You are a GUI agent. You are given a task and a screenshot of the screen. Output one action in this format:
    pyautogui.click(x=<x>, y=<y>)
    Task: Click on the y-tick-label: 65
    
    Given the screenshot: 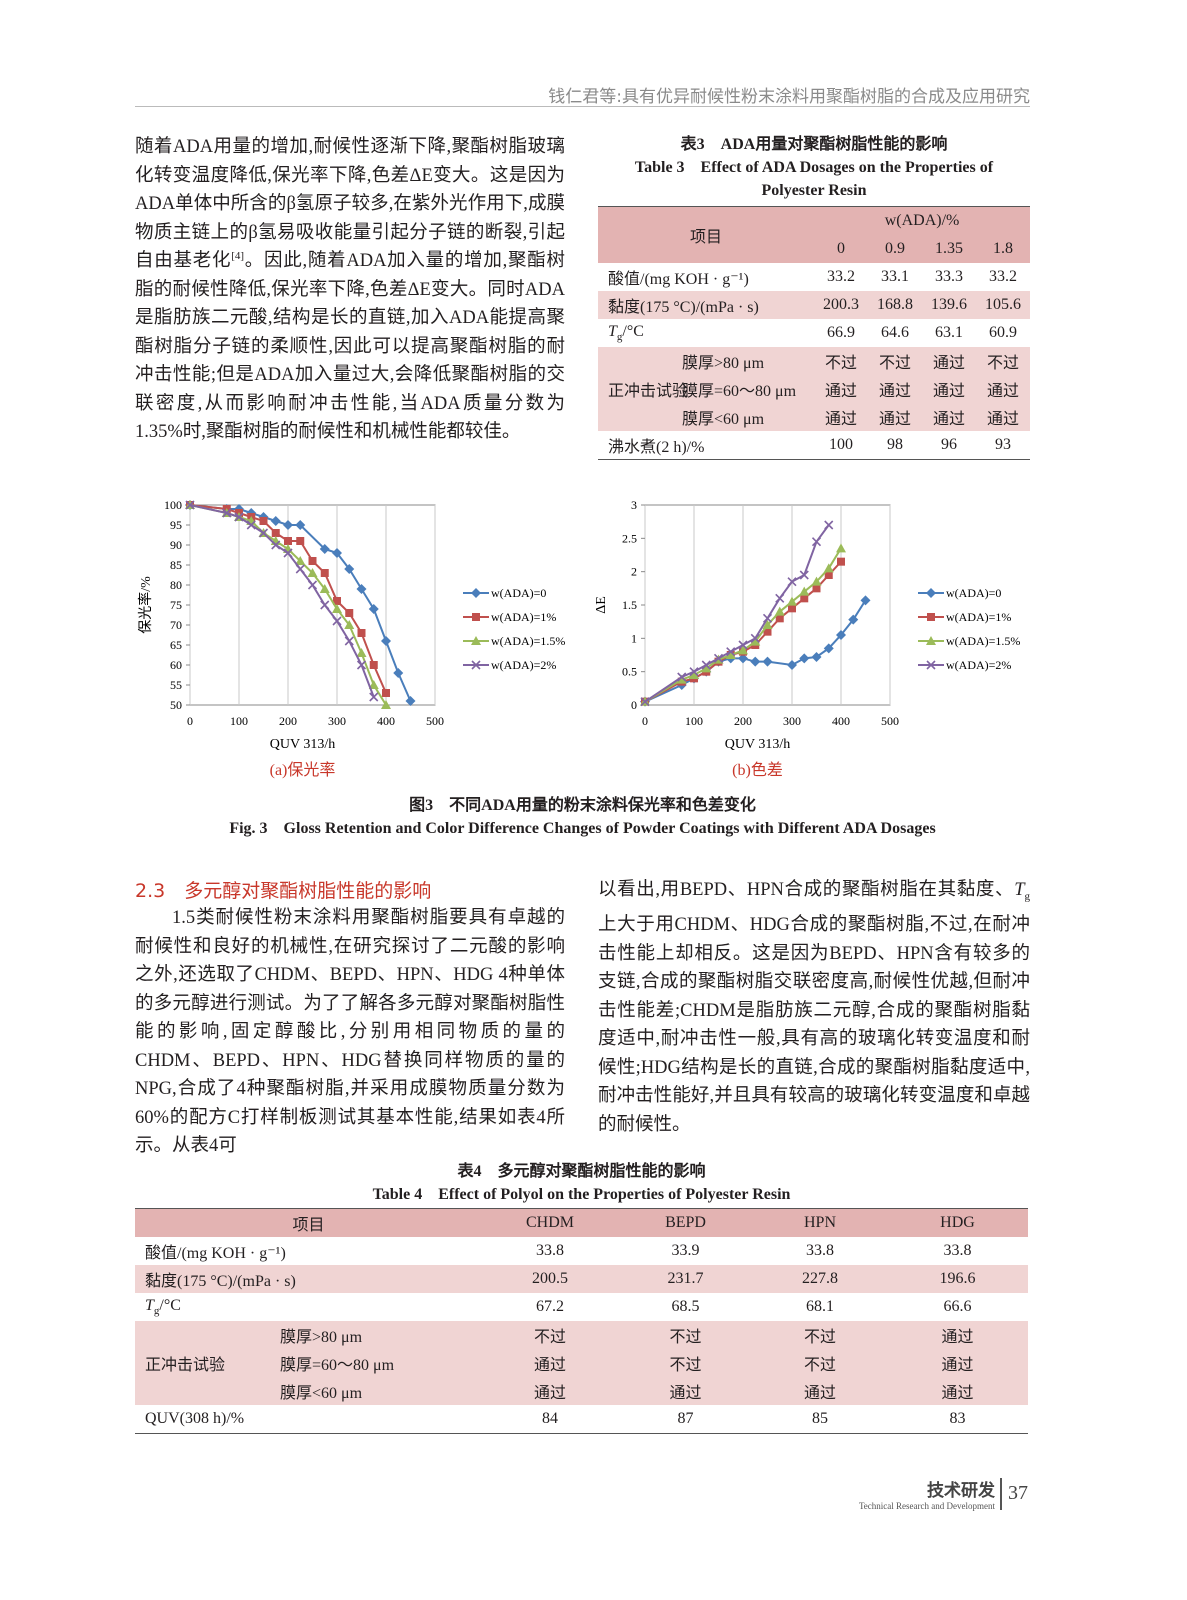 What is the action you would take?
    pyautogui.click(x=176, y=645)
    